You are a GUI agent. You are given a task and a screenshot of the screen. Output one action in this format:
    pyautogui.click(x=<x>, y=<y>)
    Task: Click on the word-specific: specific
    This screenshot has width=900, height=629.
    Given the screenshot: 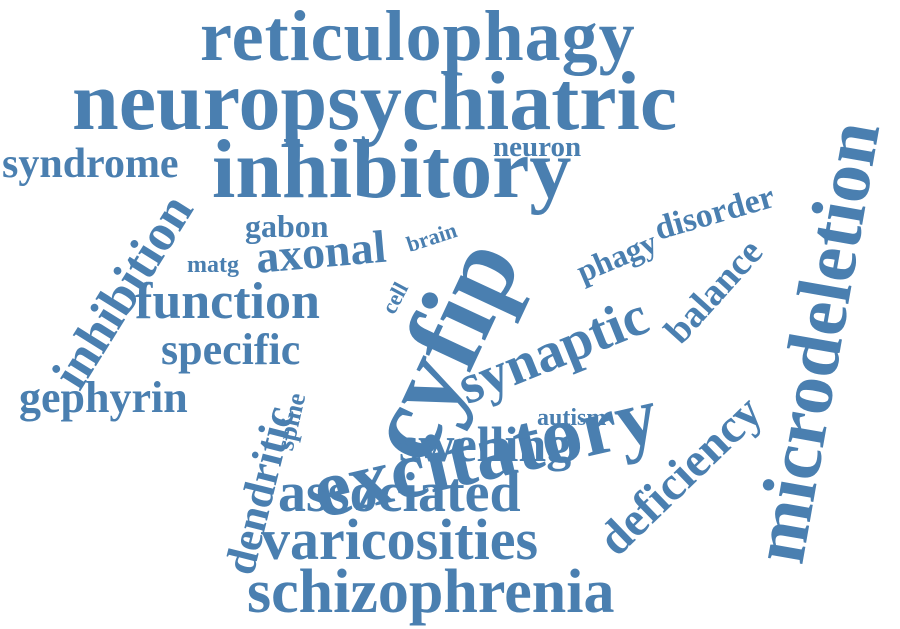 What is the action you would take?
    pyautogui.click(x=231, y=349)
    